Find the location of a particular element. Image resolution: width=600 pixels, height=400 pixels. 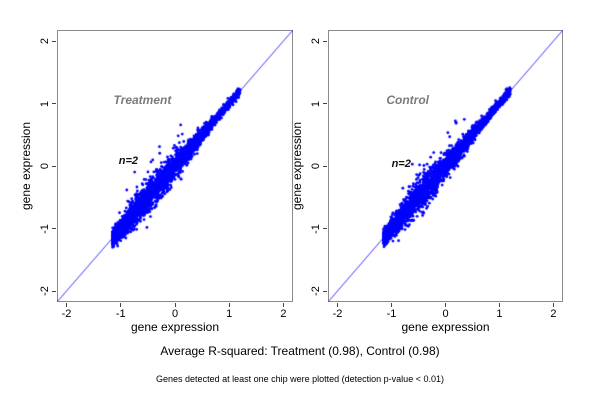

panel-title: Control is located at coordinates (408, 100).